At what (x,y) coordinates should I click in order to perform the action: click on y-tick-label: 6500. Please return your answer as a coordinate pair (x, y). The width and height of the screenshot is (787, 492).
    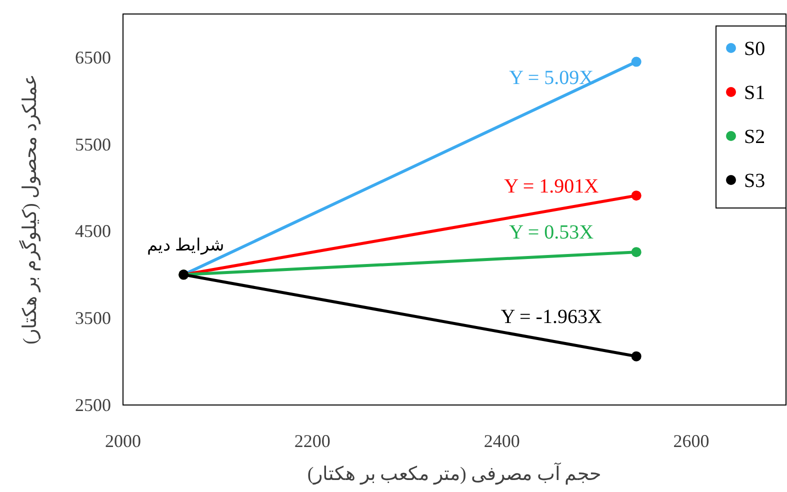
    Looking at the image, I should click on (93, 57).